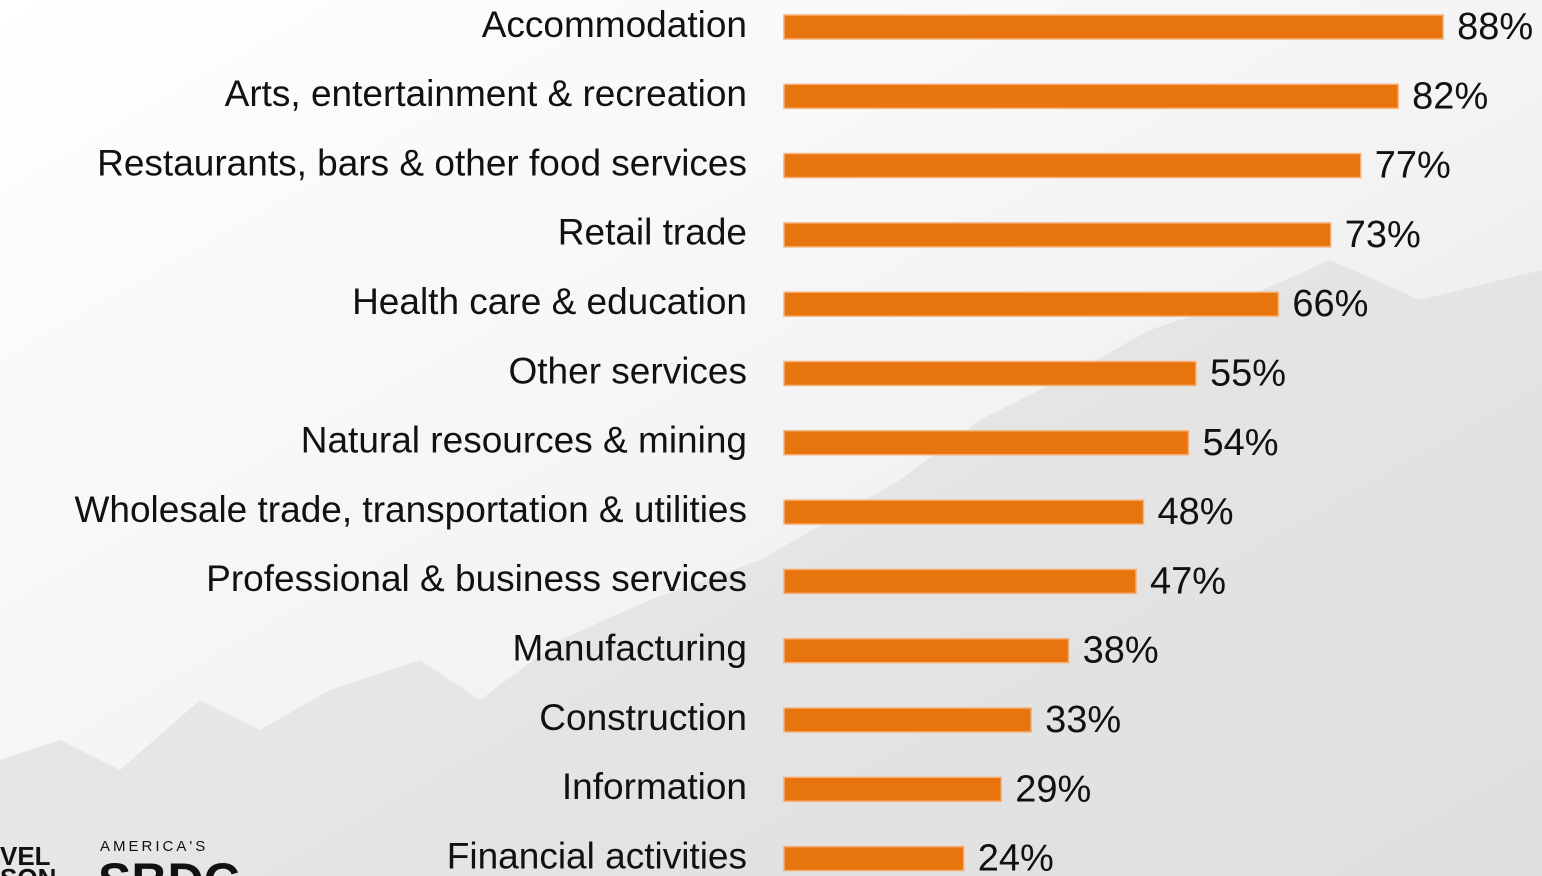  I want to click on category-label: Construction, so click(643, 717).